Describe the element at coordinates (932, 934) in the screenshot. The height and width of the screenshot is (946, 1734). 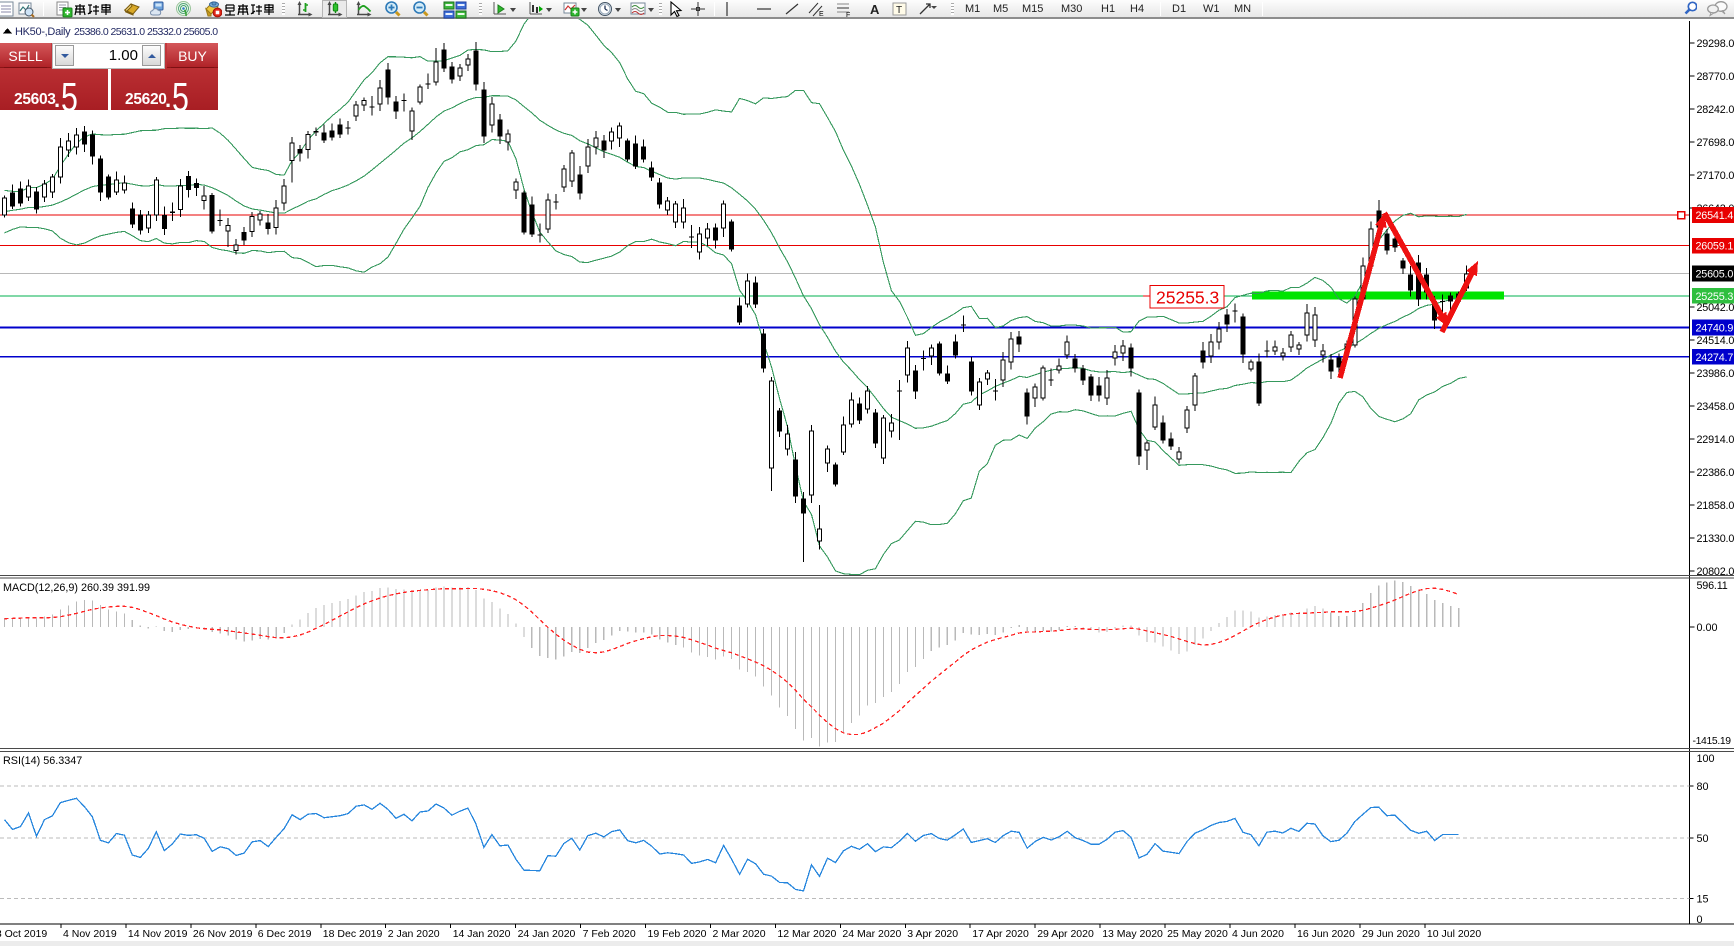
I see `svg-text: 3 Apr 2020` at that location.